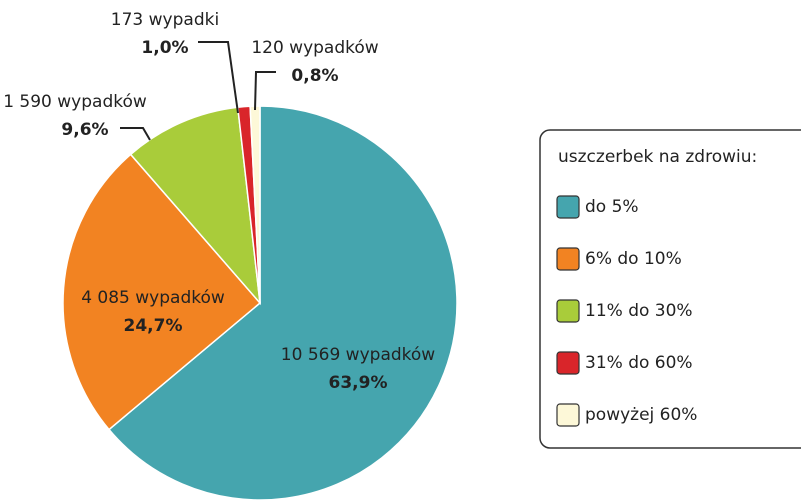  I want to click on leader-lines, so click(198, 91).